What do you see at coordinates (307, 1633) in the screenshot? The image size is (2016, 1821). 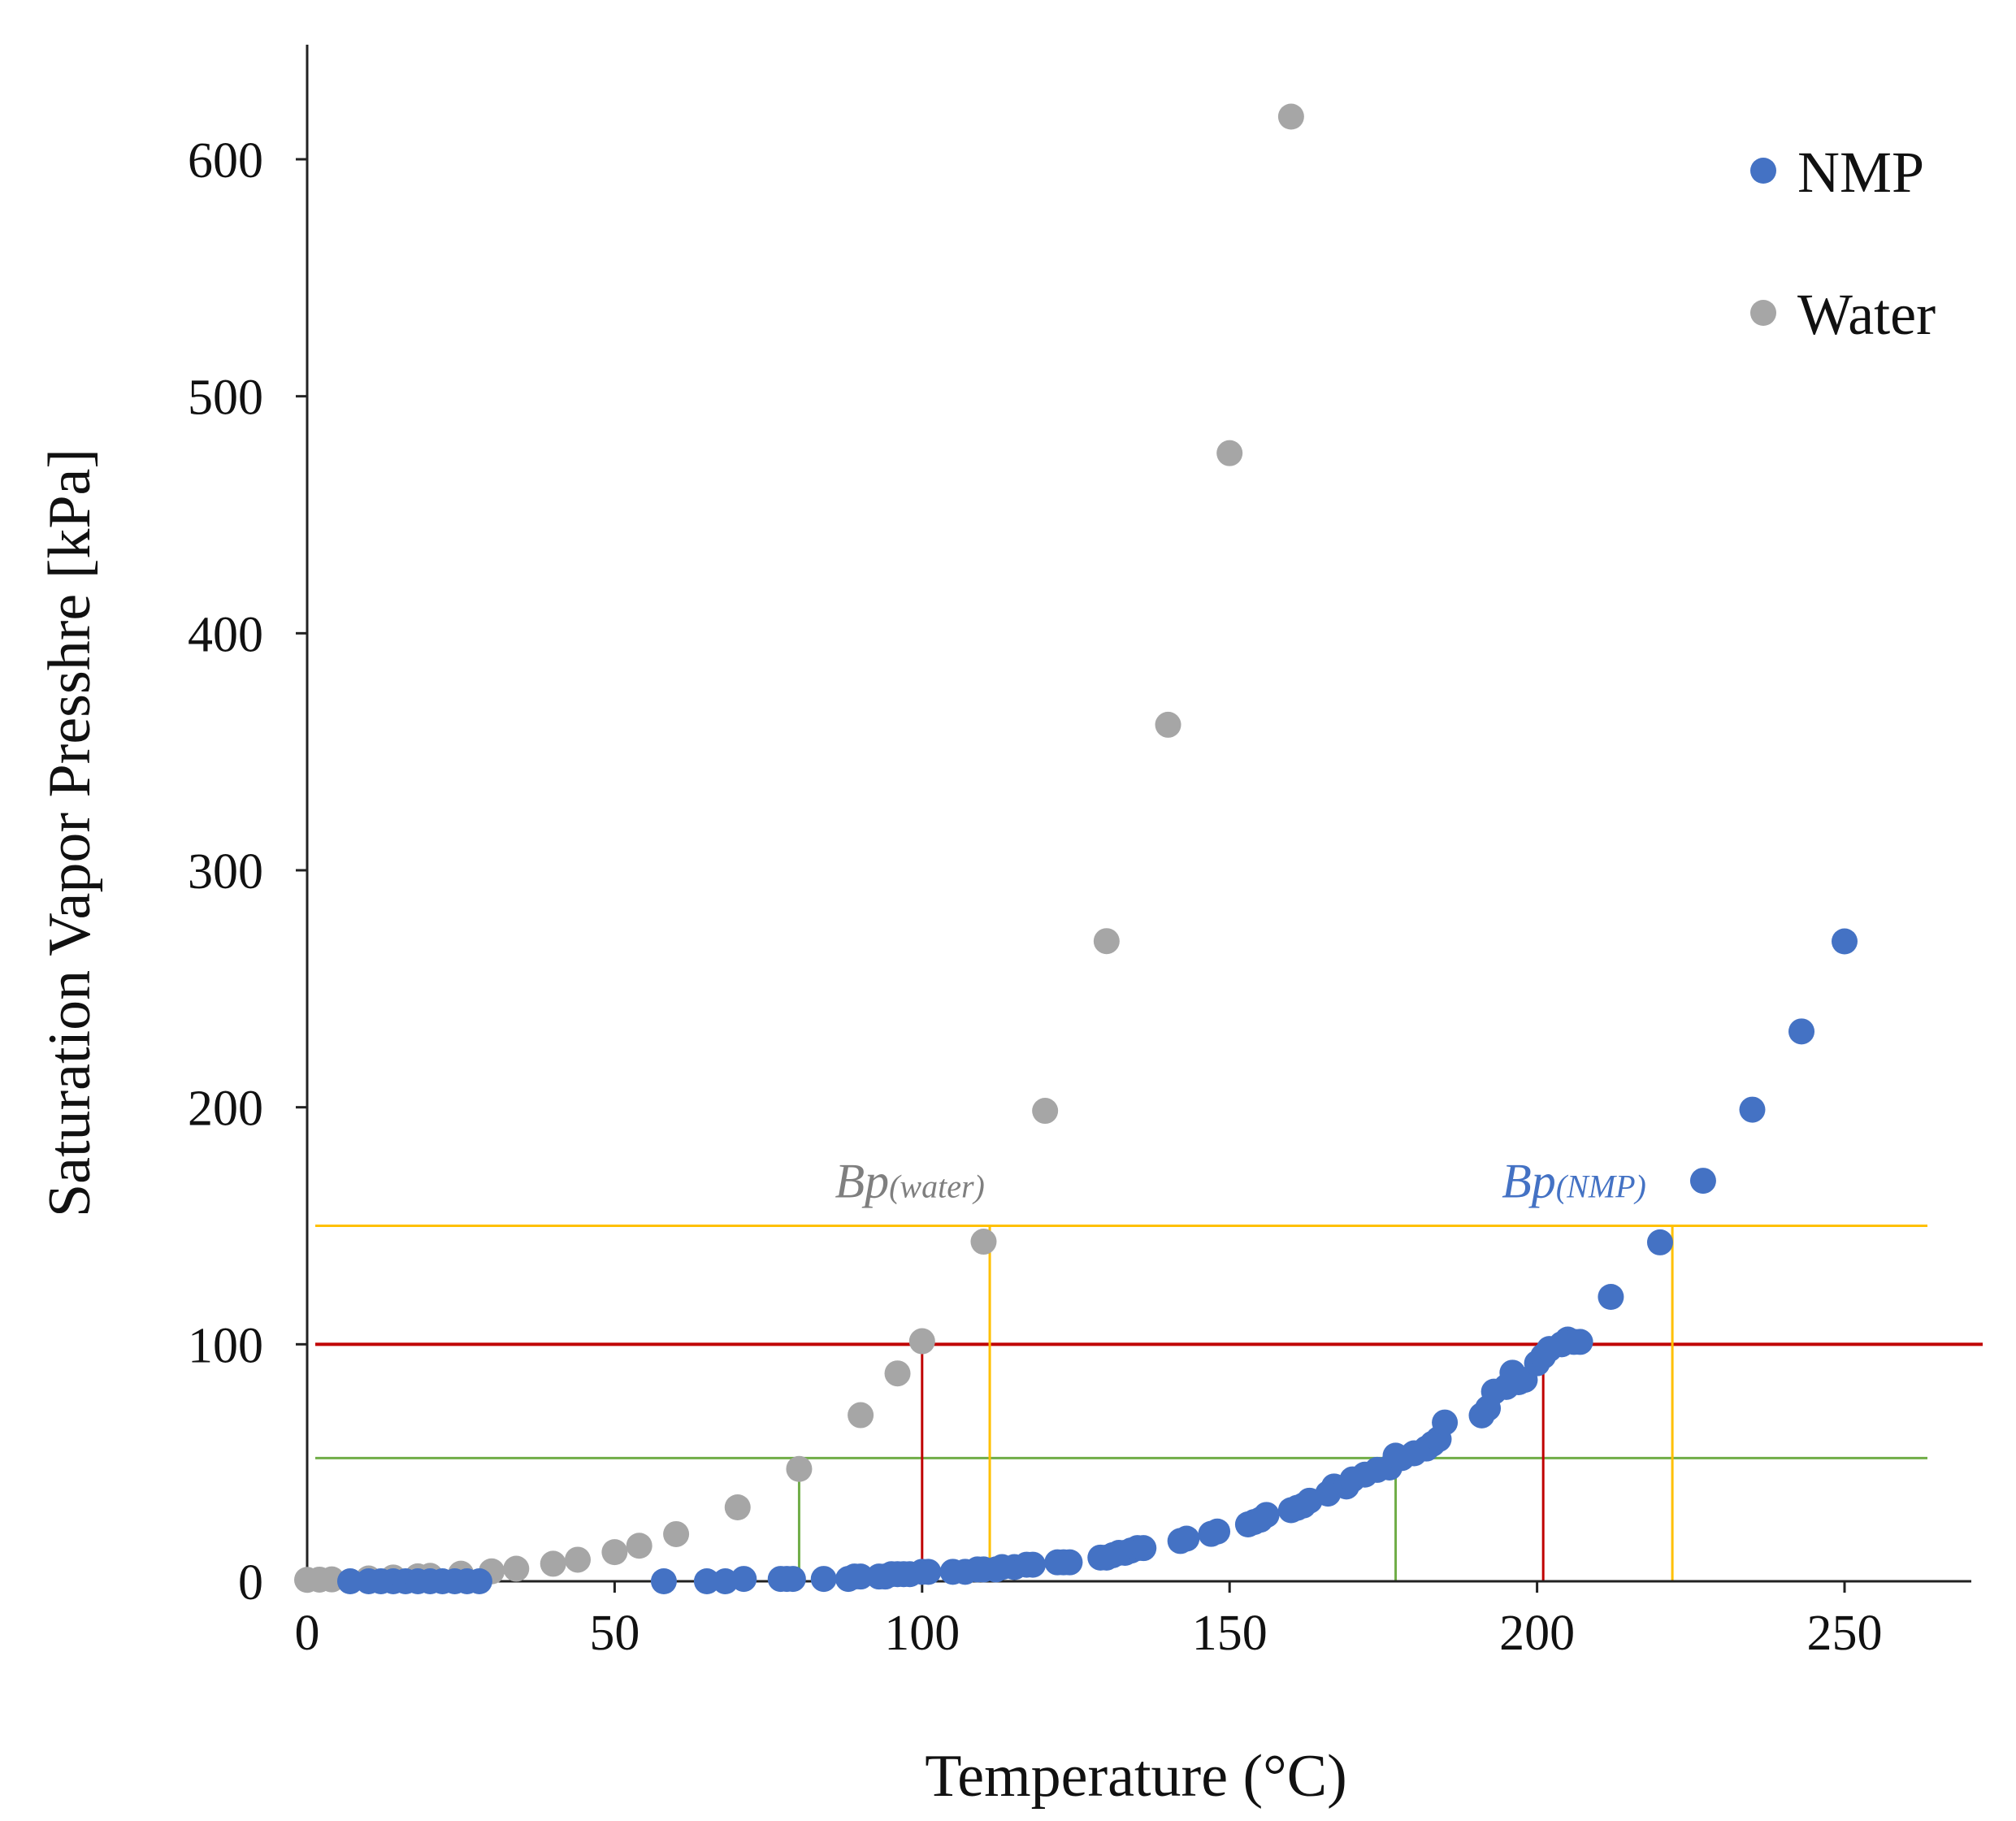 I see `x-tick-label: 0` at bounding box center [307, 1633].